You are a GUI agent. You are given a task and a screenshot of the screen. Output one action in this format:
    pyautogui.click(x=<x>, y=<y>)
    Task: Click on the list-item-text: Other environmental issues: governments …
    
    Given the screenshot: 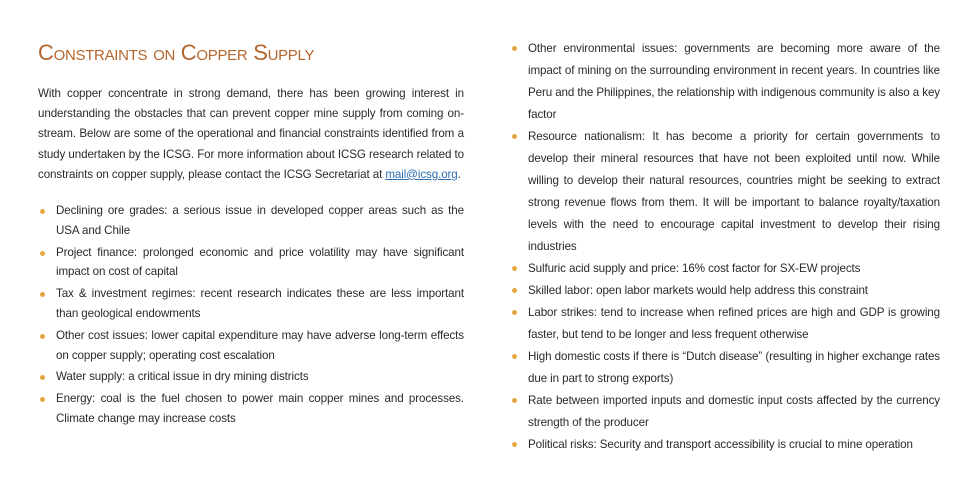 What is the action you would take?
    pyautogui.click(x=734, y=81)
    